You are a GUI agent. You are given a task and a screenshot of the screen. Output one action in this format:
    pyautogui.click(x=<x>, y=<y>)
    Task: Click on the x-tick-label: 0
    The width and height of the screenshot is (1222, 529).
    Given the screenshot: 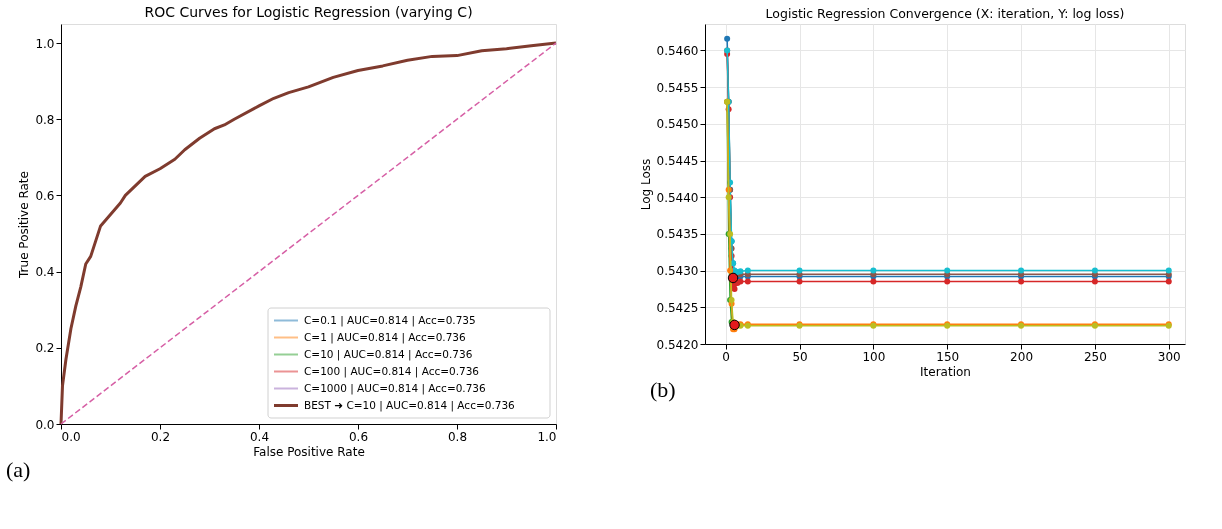 What is the action you would take?
    pyautogui.click(x=726, y=356)
    